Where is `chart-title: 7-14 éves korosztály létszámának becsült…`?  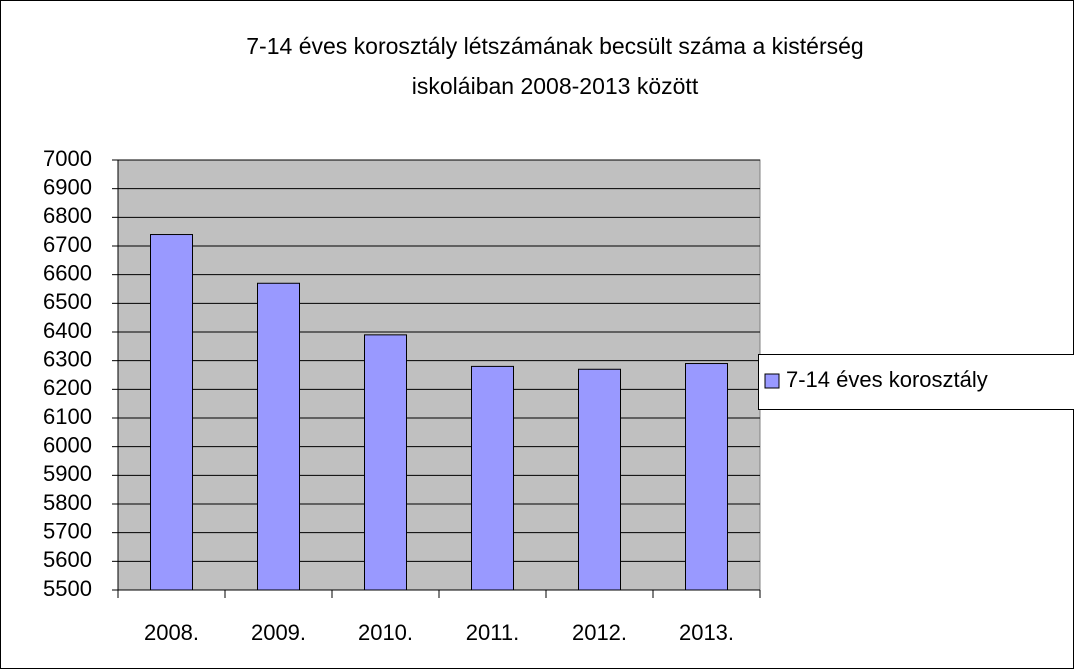 chart-title: 7-14 éves korosztály létszámának becsült… is located at coordinates (554, 46).